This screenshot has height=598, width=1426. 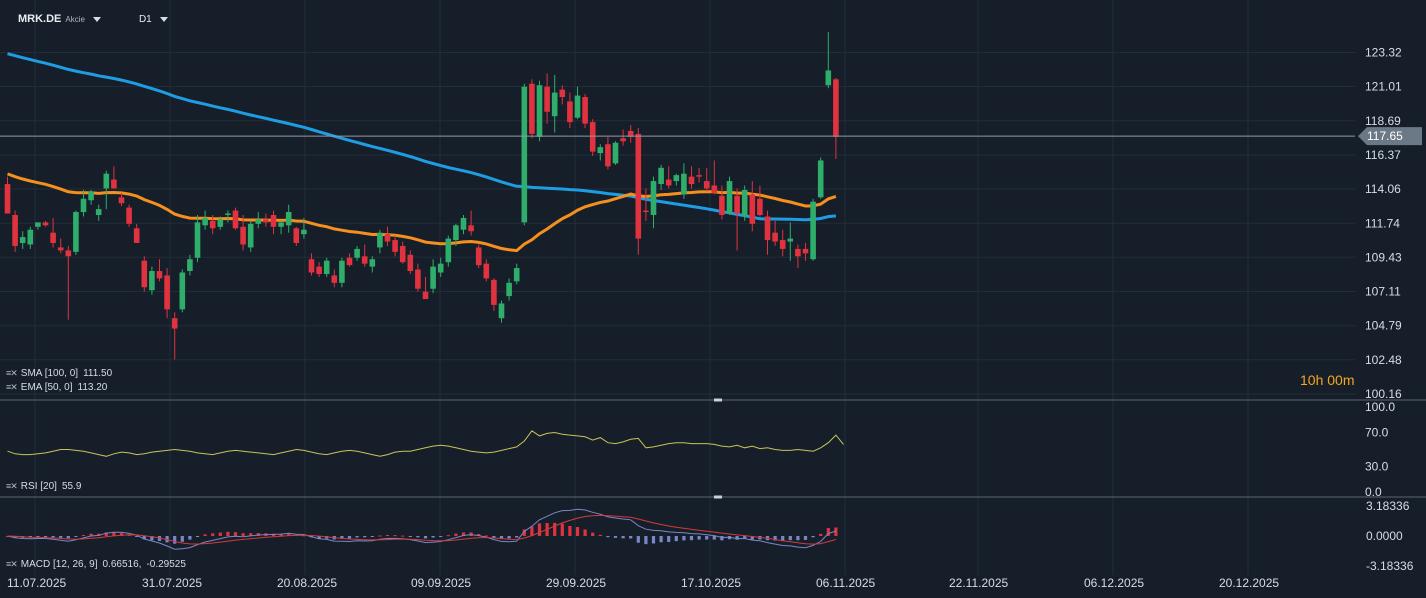 I want to click on ema-legend: ≡✕ EMA [50, 0] 113.20, so click(x=56, y=387).